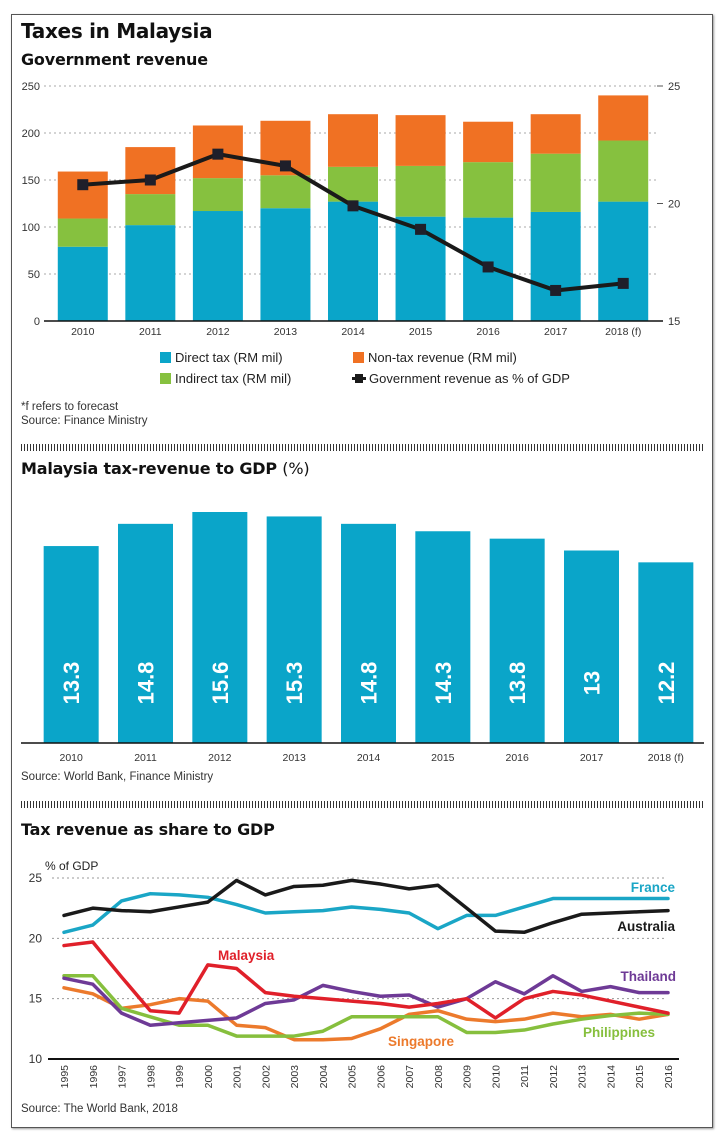 This screenshot has width=721, height=1143. I want to click on y-left-tick-label: 100, so click(31, 228).